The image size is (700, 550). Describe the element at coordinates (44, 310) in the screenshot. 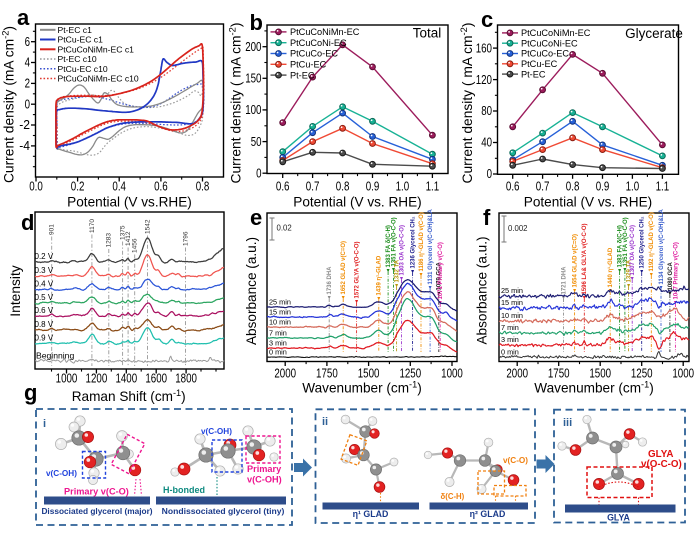

I see `svg-text: 0.6 V` at that location.